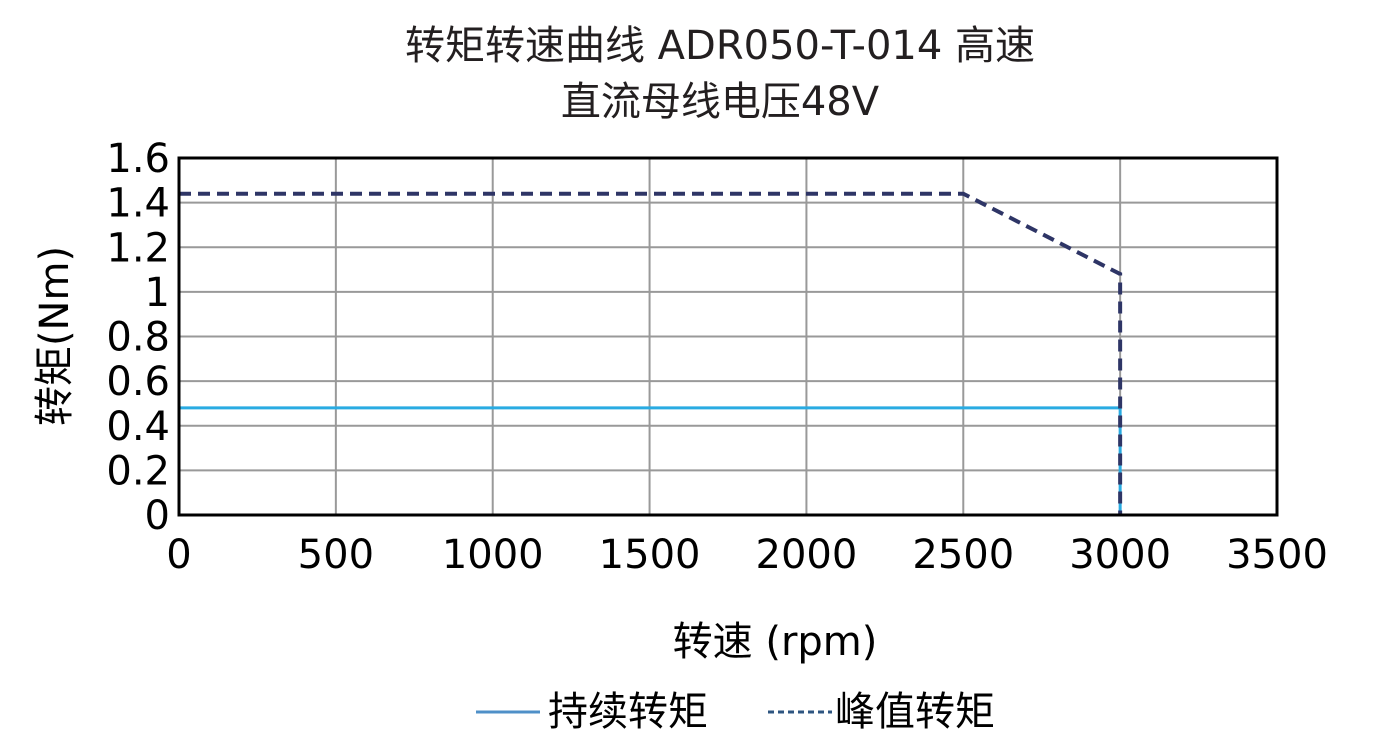  What do you see at coordinates (1277, 555) in the screenshot?
I see `x-tick-label: 3500` at bounding box center [1277, 555].